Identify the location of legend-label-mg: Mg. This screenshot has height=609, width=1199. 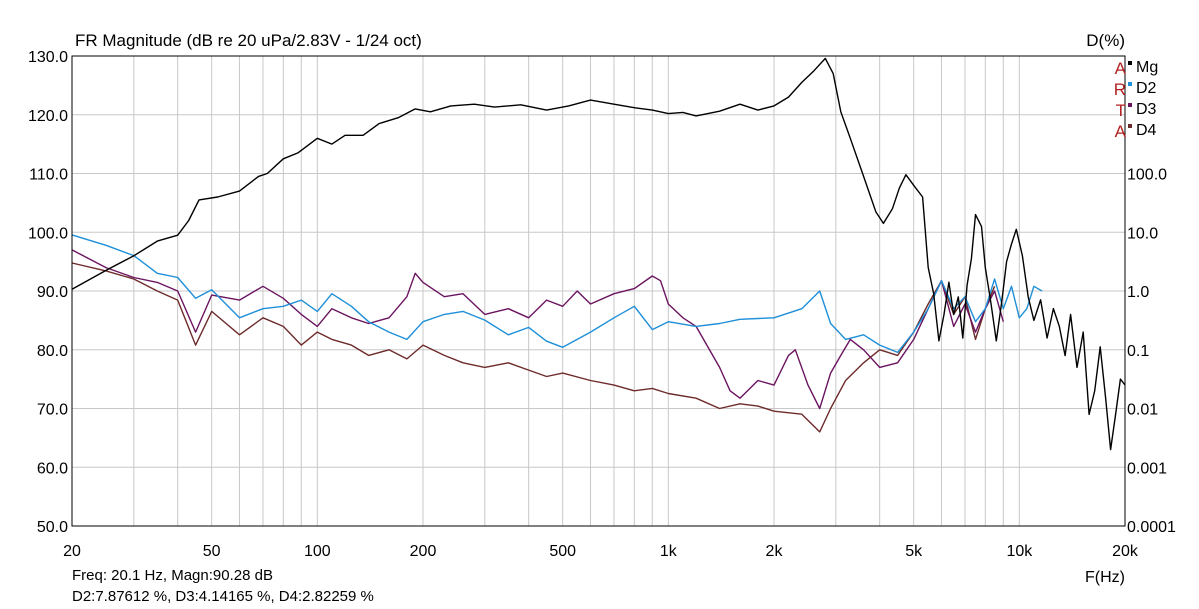
(1147, 67).